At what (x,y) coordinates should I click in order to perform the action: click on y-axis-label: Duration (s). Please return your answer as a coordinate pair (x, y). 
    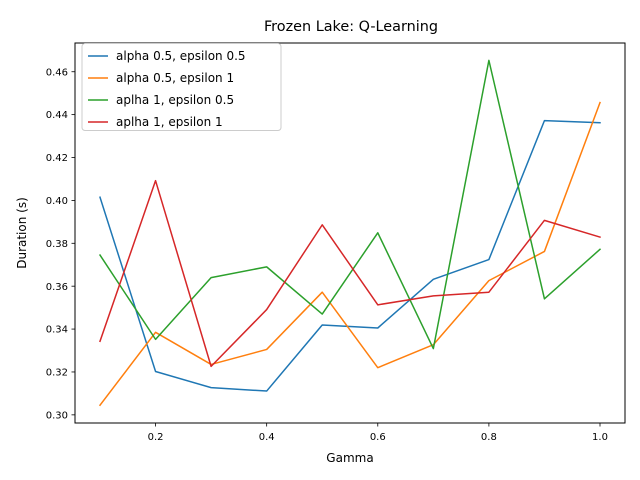
    Looking at the image, I should click on (22, 233).